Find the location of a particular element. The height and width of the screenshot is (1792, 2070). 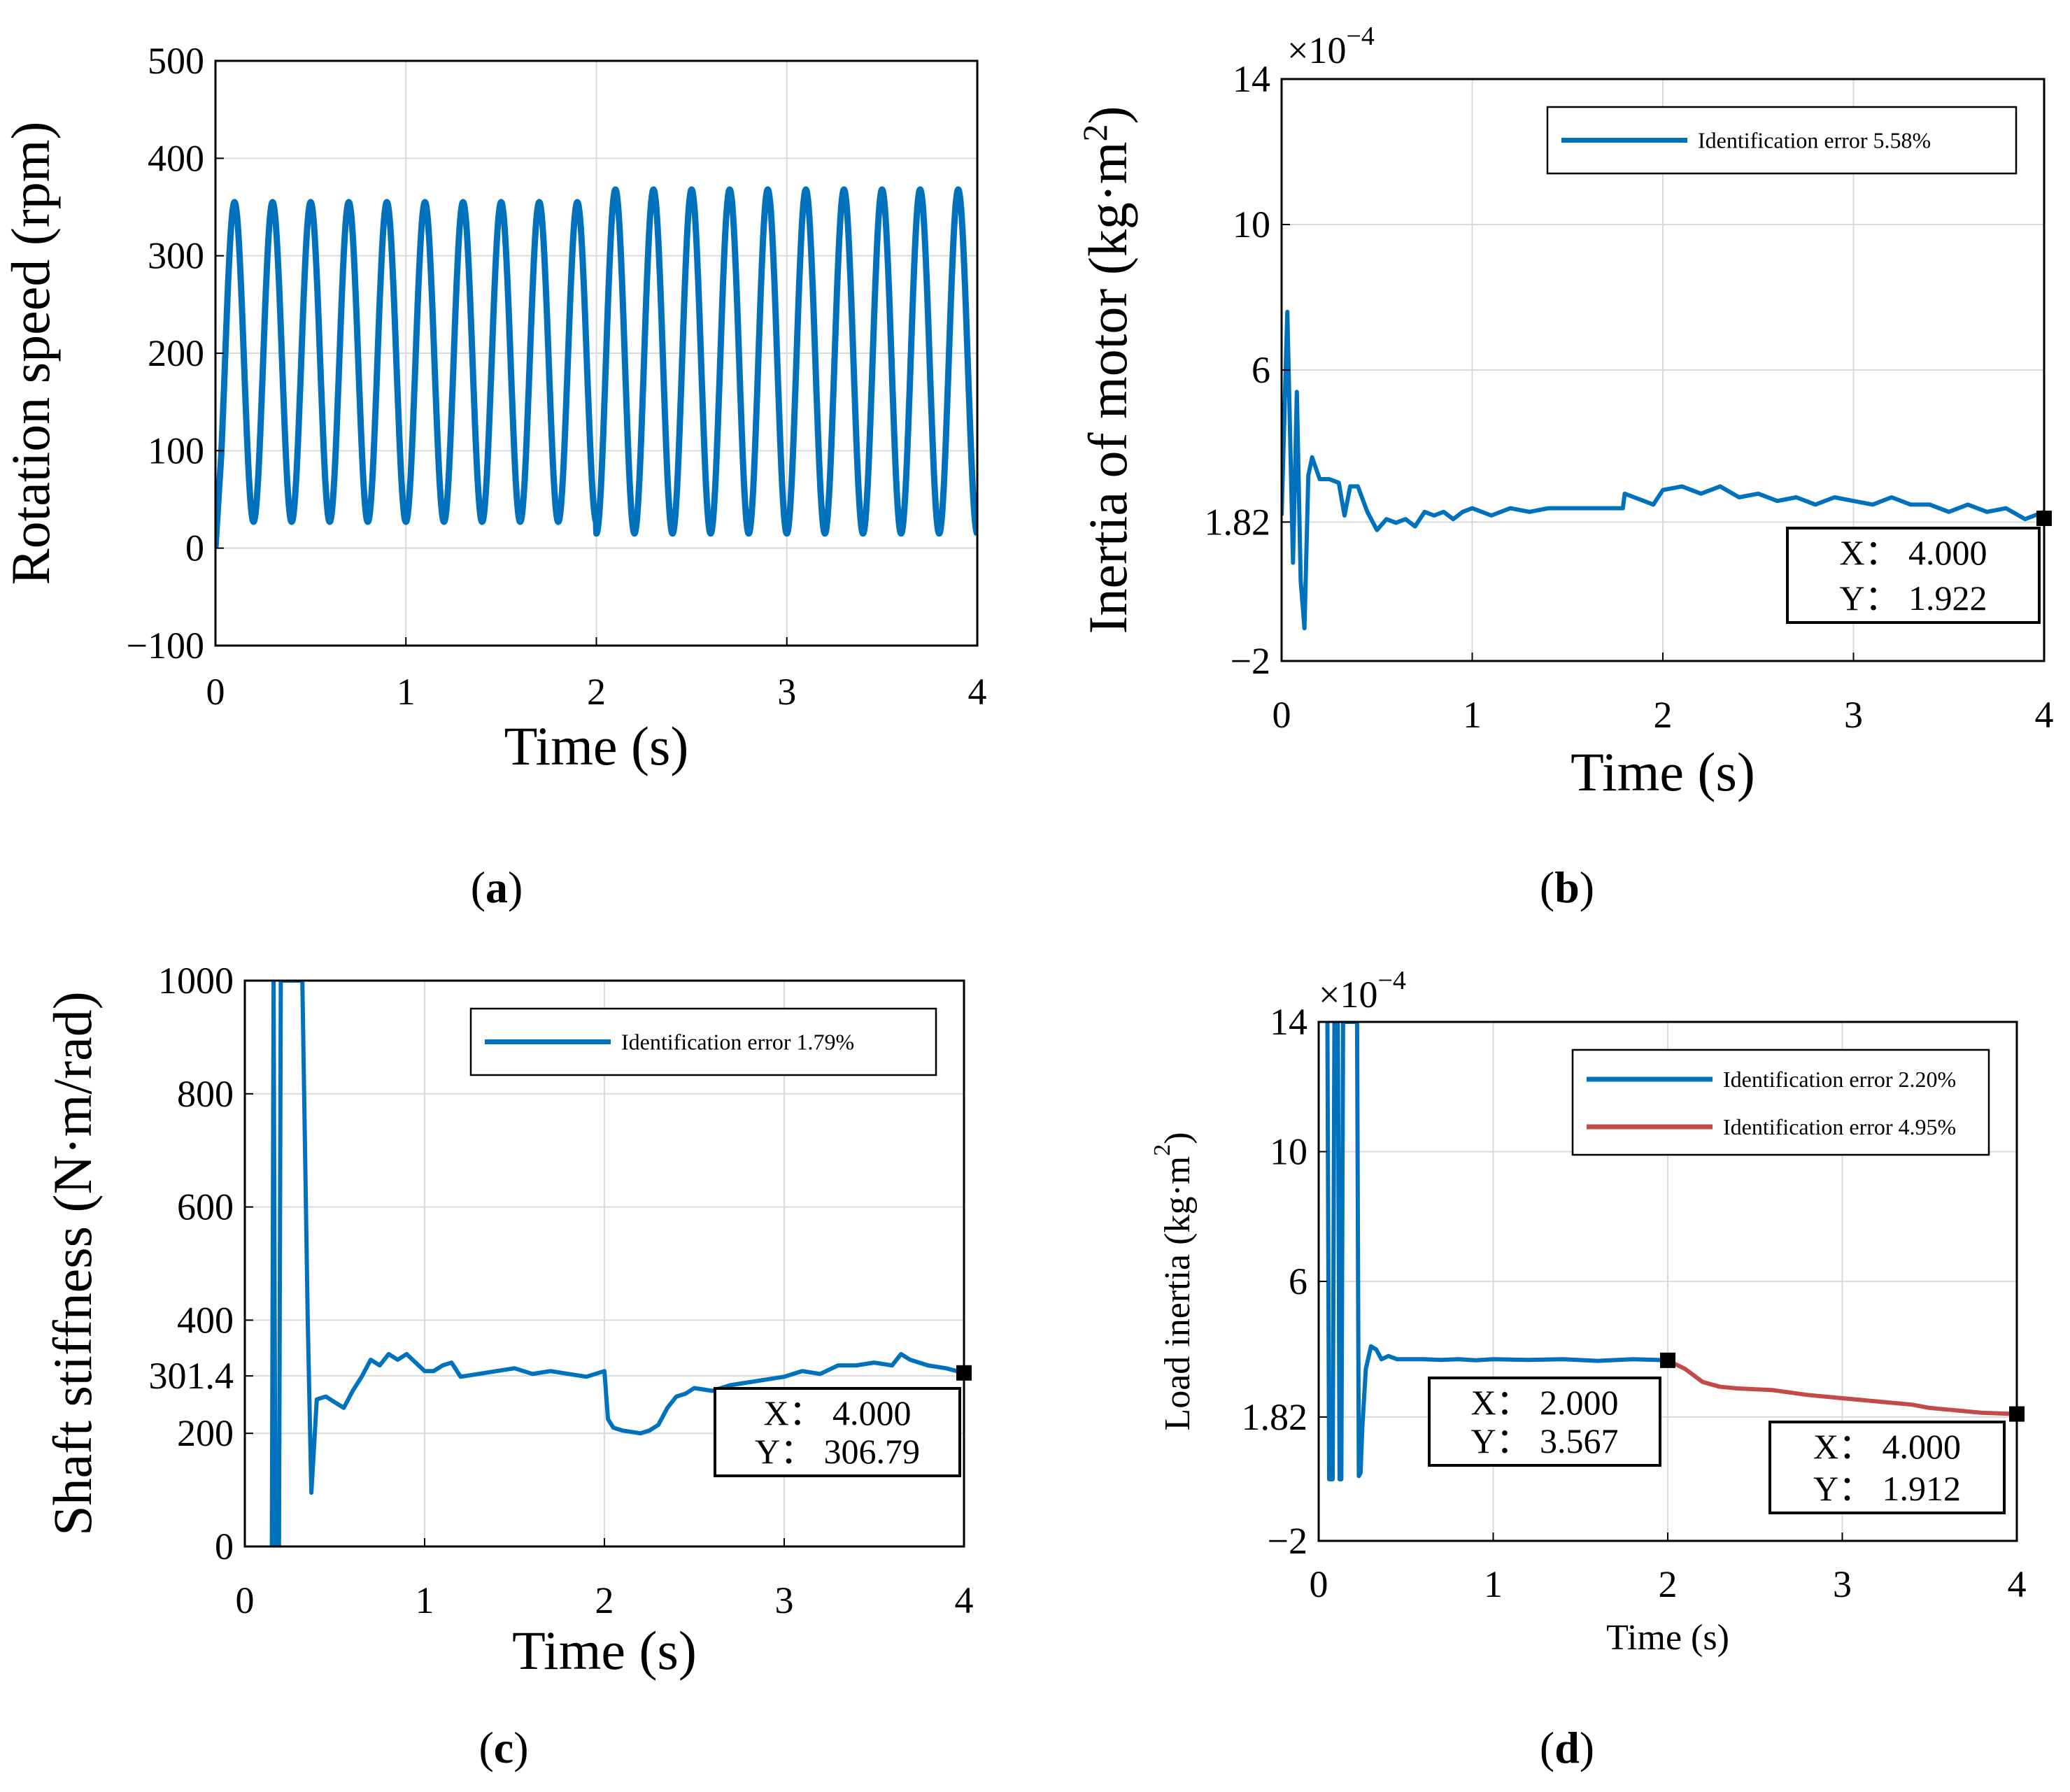

panel-caption: (a) is located at coordinates (497, 887).